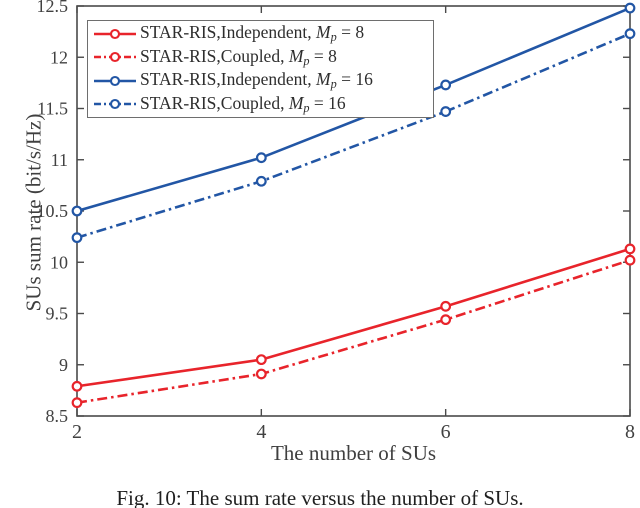  Describe the element at coordinates (446, 432) in the screenshot. I see `x-tick-label: 6` at that location.